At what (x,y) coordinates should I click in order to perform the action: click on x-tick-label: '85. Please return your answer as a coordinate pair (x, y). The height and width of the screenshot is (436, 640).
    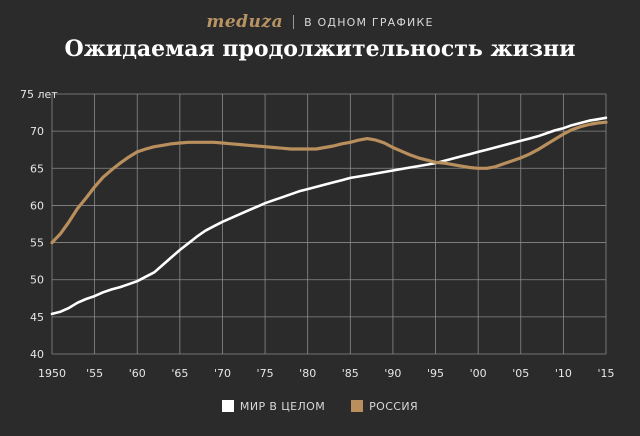
    Looking at the image, I should click on (350, 373).